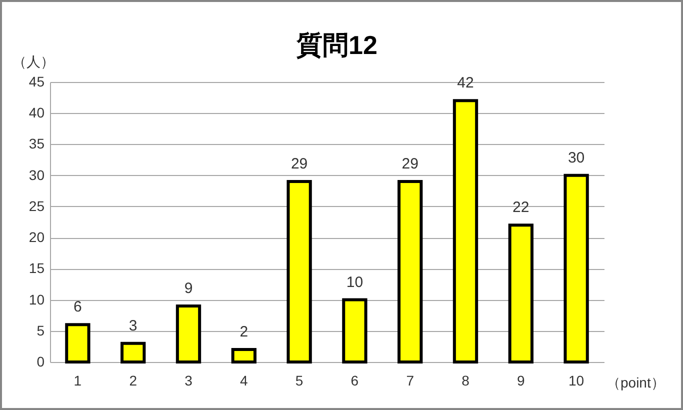 The image size is (683, 410). What do you see at coordinates (354, 380) in the screenshot?
I see `x-tick-label: 6` at bounding box center [354, 380].